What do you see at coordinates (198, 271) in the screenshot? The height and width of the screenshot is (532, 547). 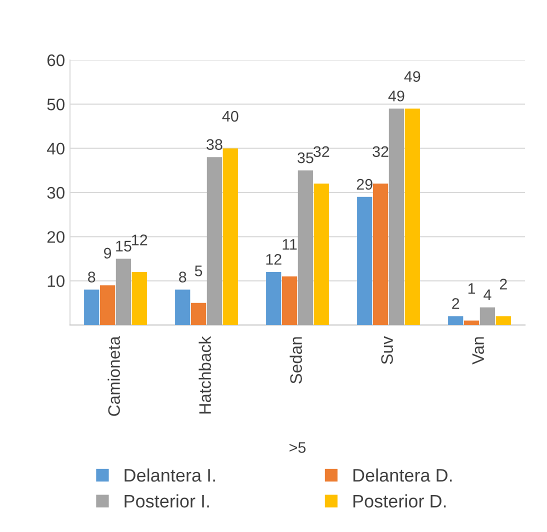 I see `data-label: 5` at bounding box center [198, 271].